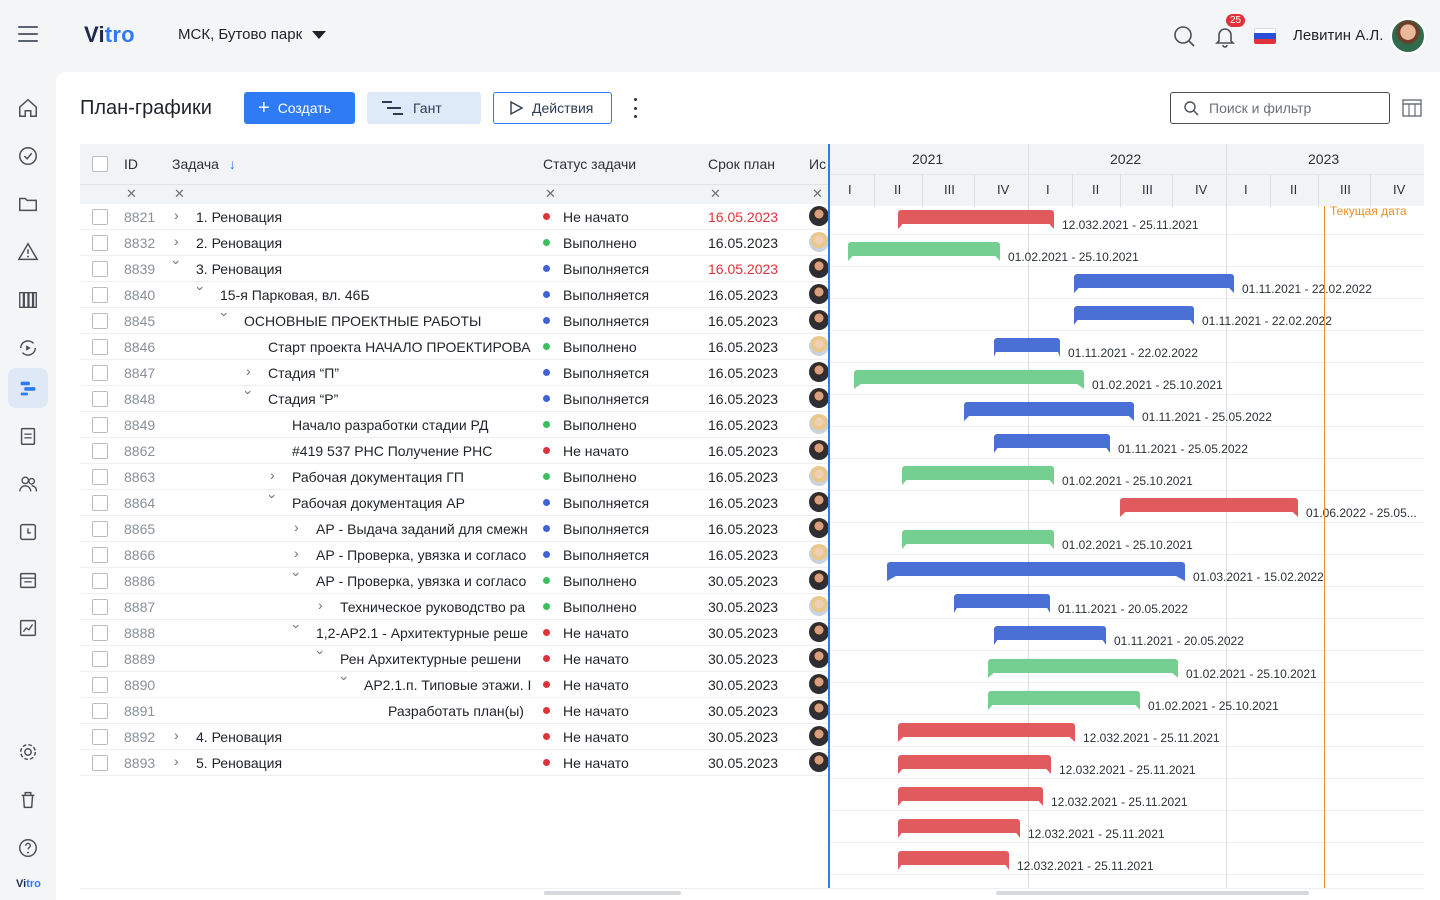 This screenshot has width=1440, height=900. What do you see at coordinates (1338, 35) in the screenshot?
I see `user-name: Левитин А.Л.` at bounding box center [1338, 35].